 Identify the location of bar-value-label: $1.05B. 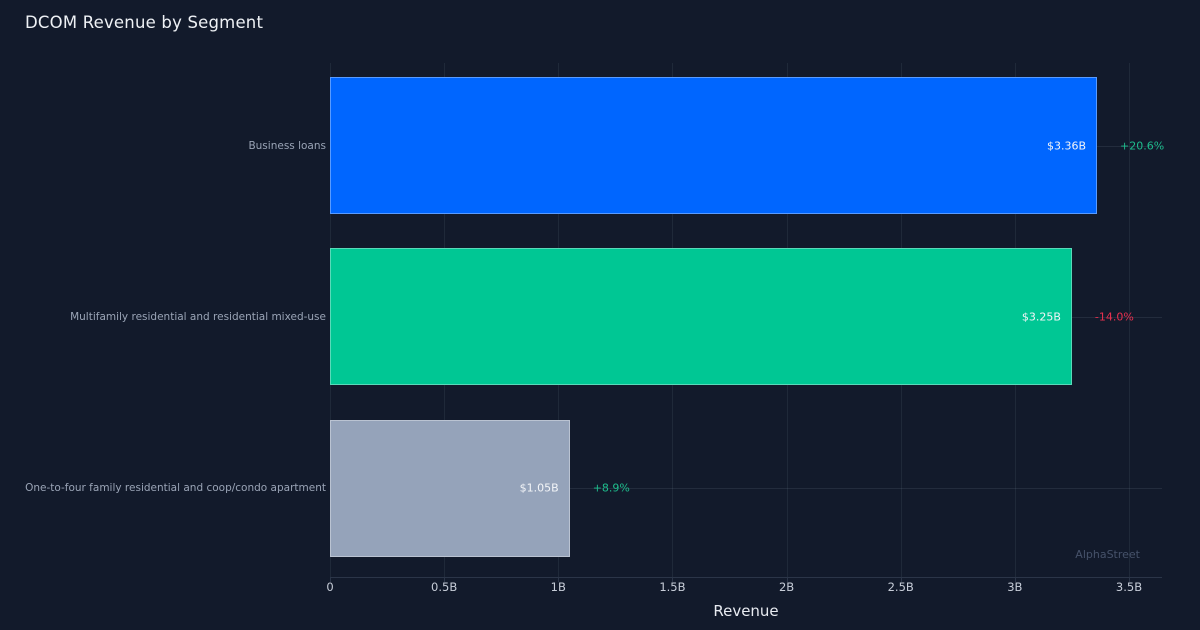
(539, 488).